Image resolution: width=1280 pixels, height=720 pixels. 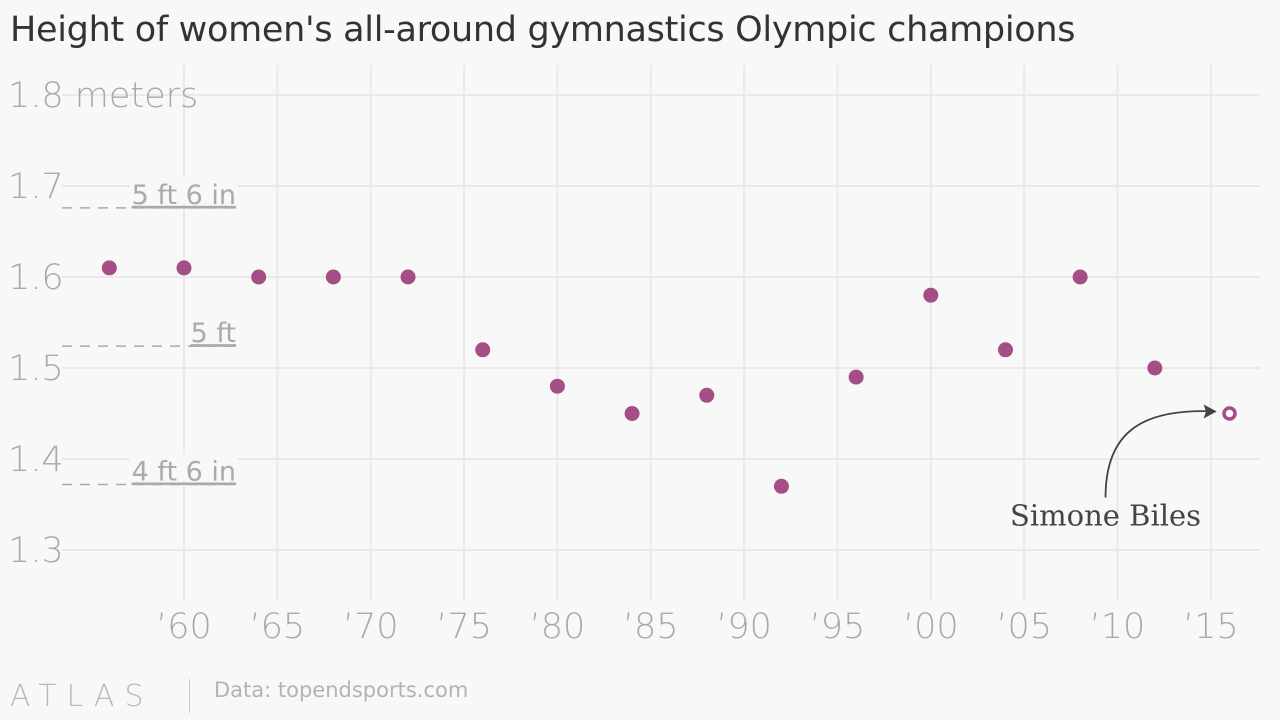 What do you see at coordinates (278, 627) in the screenshot?
I see `x-tick-label: ’65` at bounding box center [278, 627].